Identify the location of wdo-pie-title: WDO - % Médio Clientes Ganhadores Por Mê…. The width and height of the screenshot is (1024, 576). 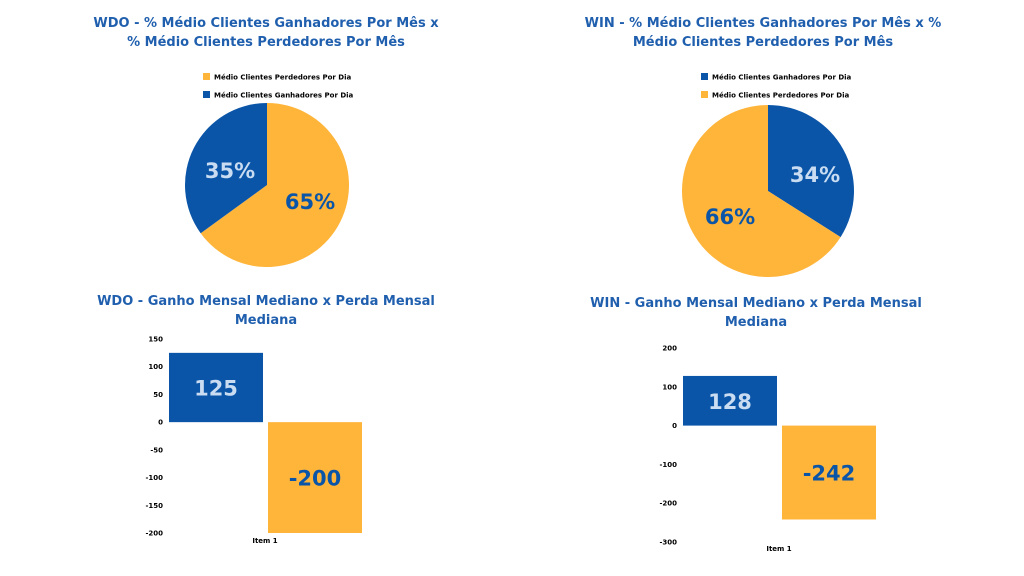
(266, 33).